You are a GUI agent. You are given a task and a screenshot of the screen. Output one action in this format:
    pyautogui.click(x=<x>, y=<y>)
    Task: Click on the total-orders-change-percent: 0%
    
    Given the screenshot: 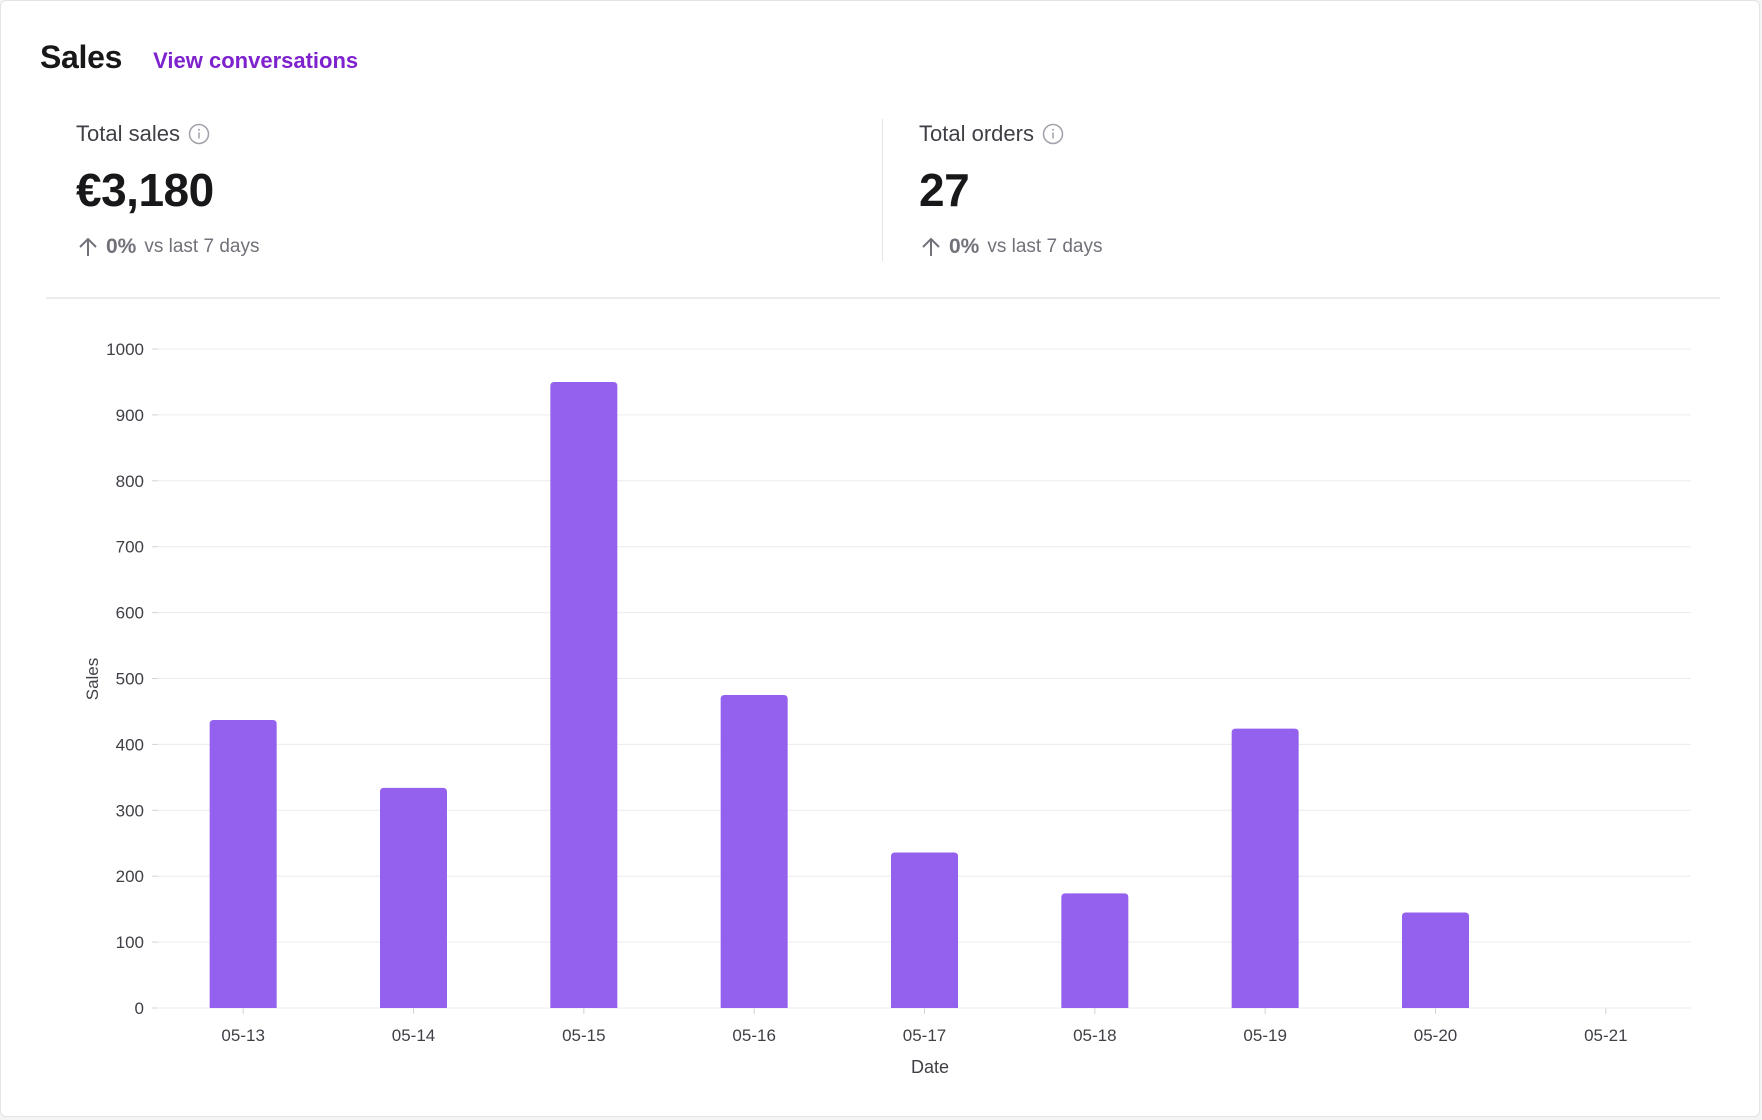 What is the action you would take?
    pyautogui.click(x=964, y=246)
    